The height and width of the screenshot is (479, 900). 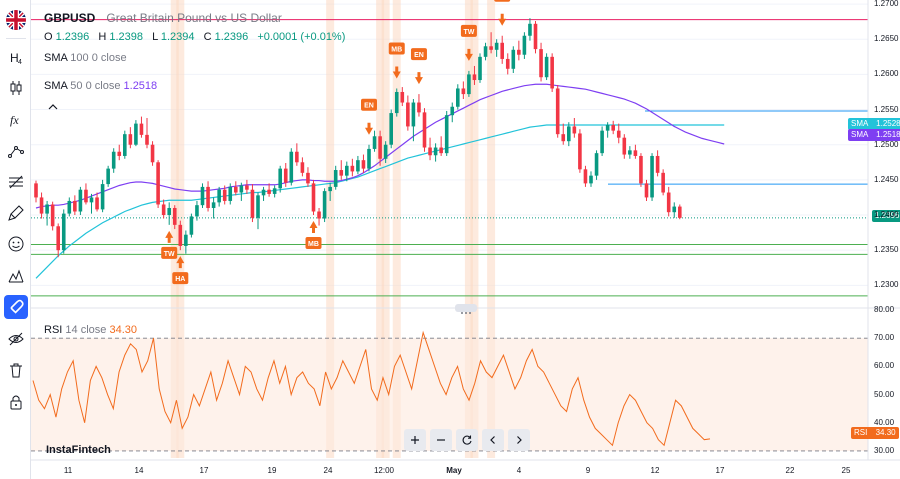 I want to click on patterns-icon, so click(x=16, y=276).